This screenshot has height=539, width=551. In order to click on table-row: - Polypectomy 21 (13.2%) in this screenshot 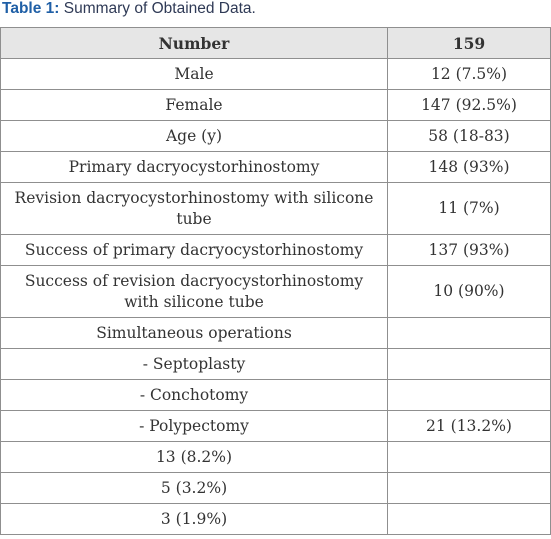, I will do `click(275, 426)`.